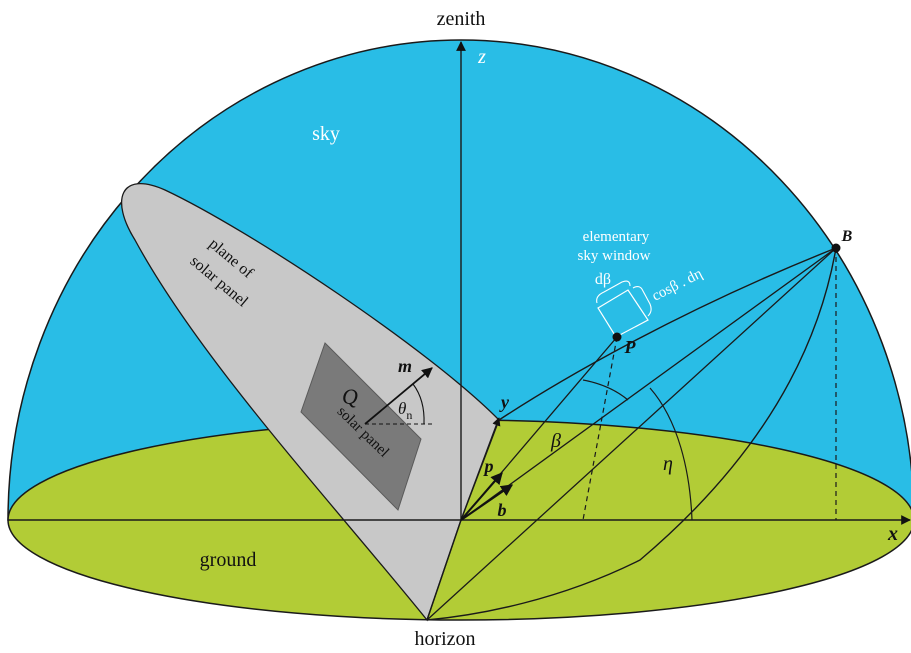 This screenshot has height=653, width=911. Describe the element at coordinates (600, 428) in the screenshot. I see `projection-p` at that location.